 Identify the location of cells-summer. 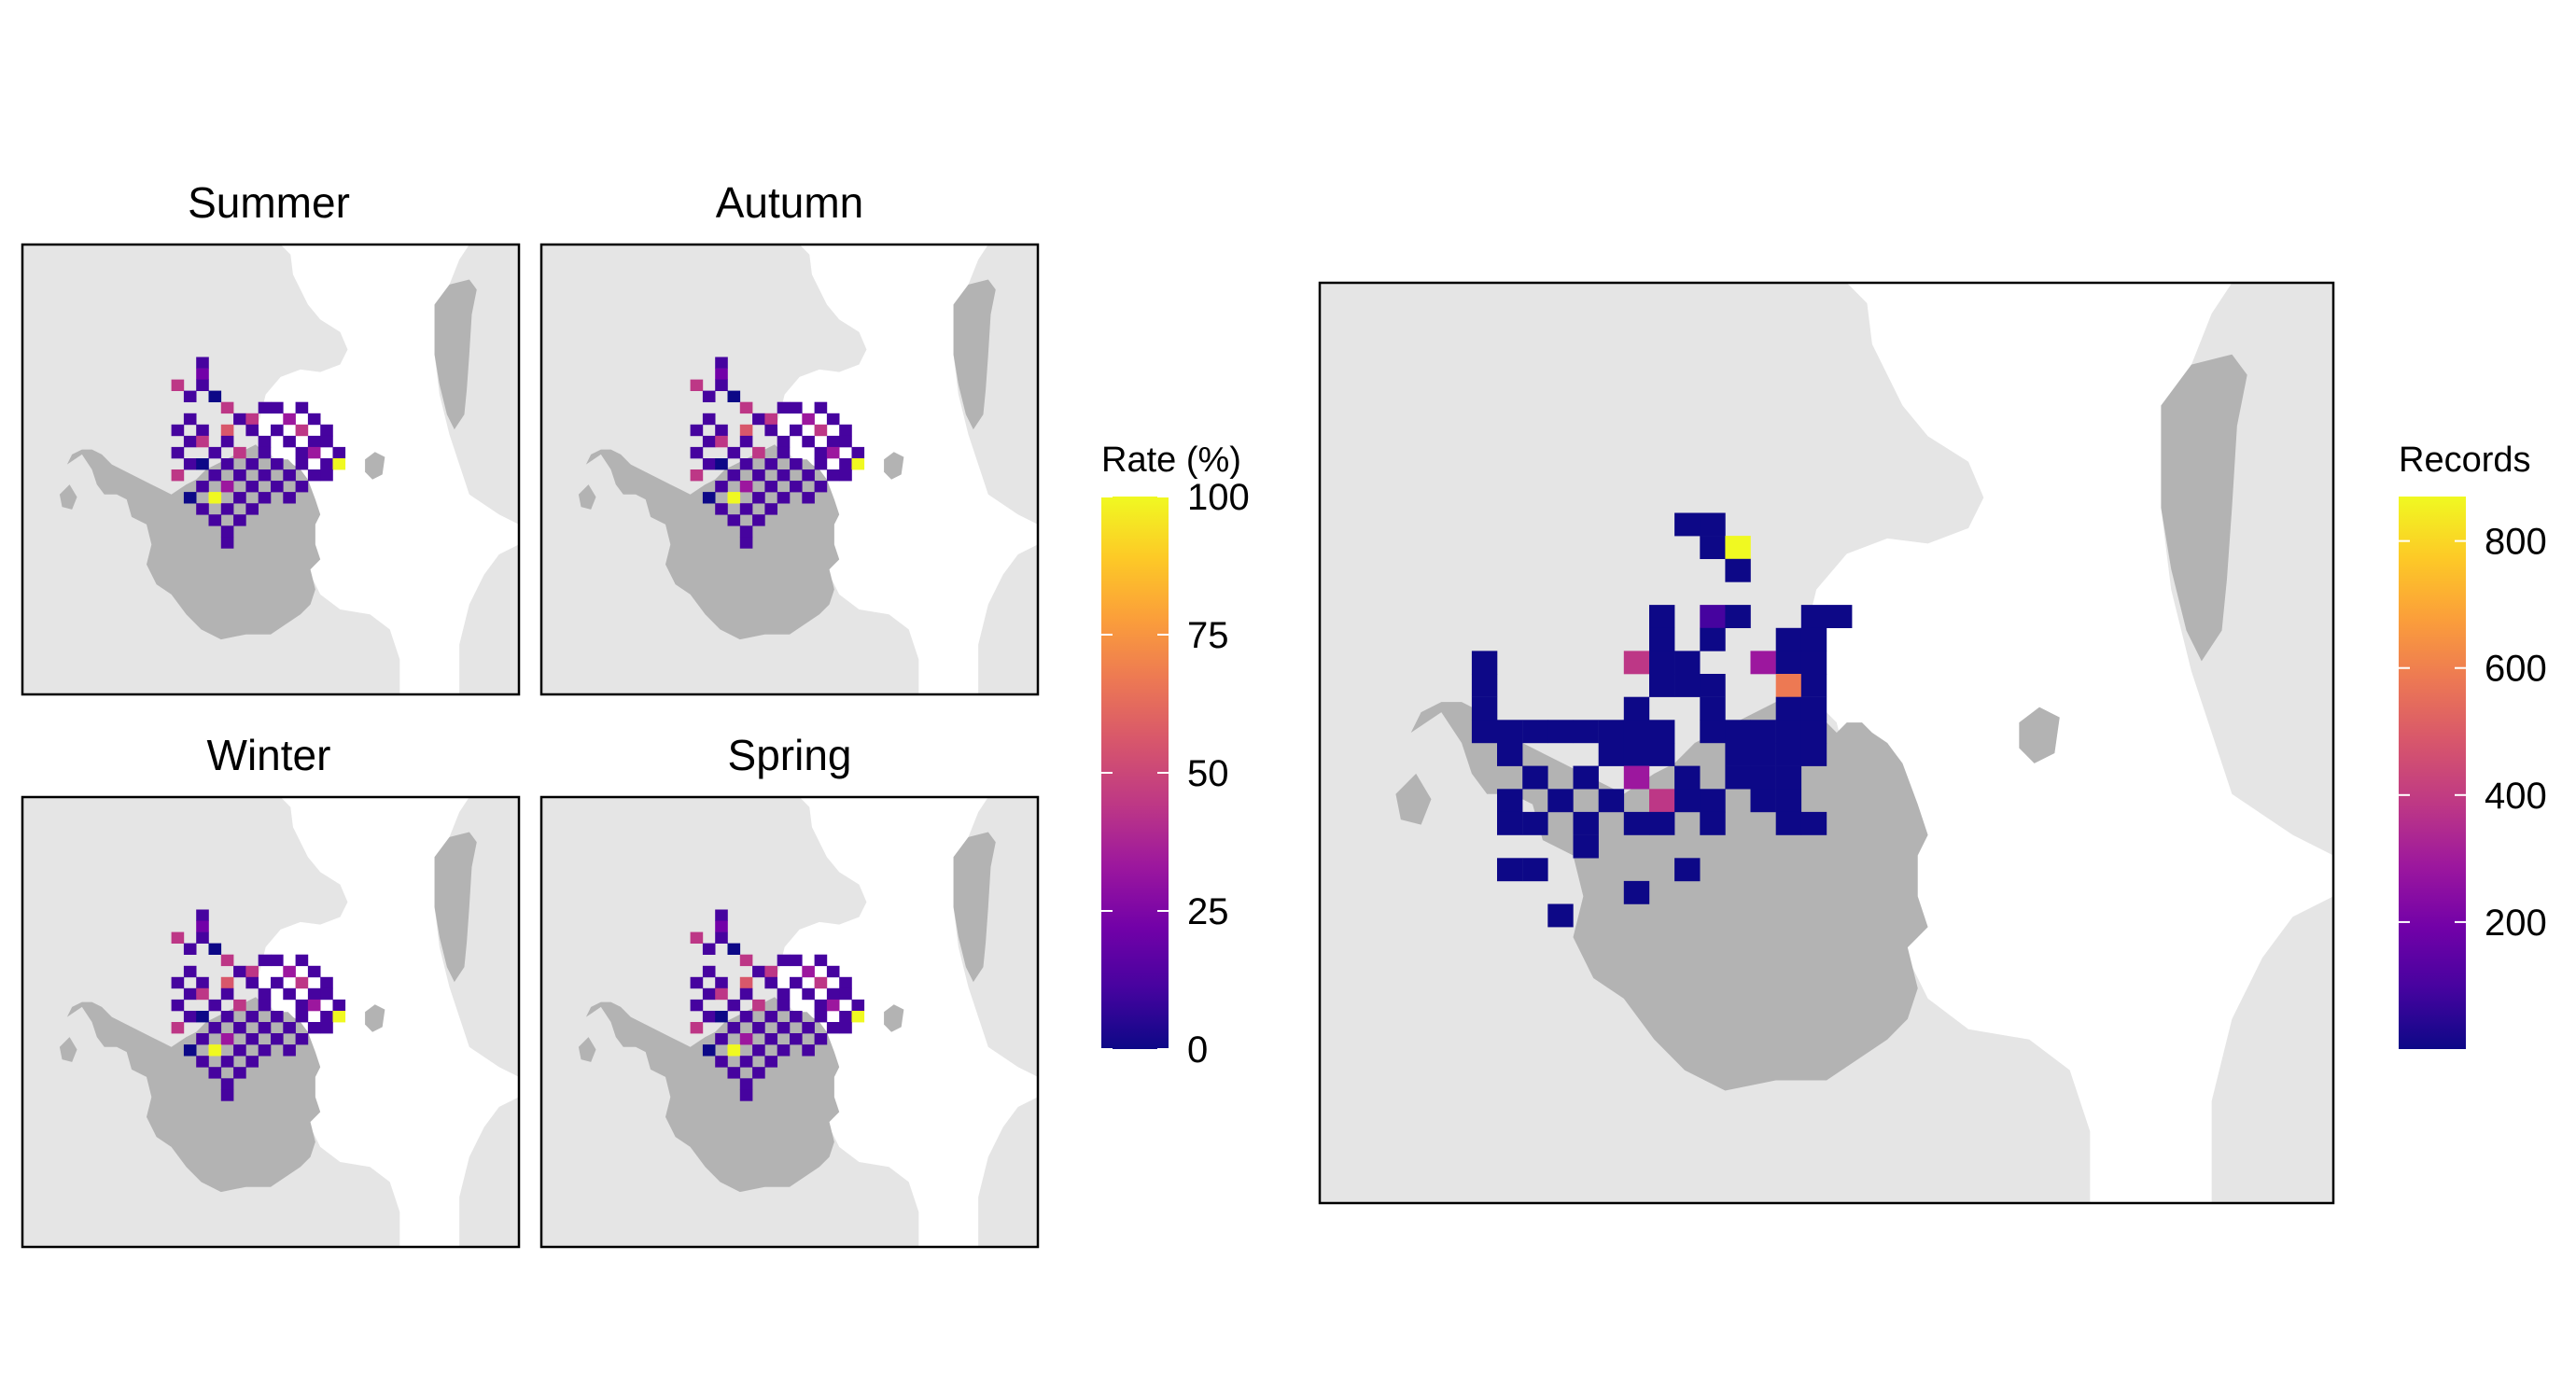
(258, 453).